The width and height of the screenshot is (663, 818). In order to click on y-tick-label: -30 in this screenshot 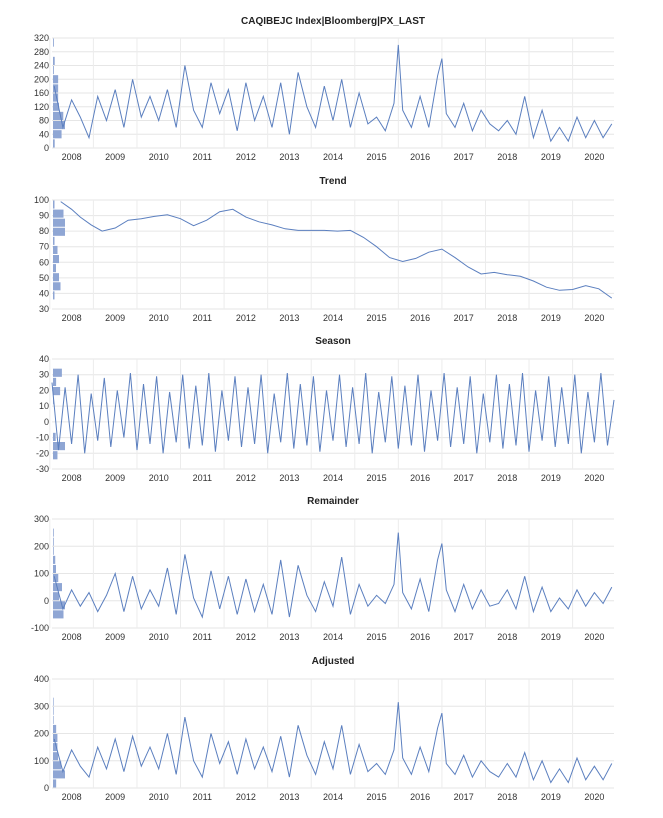, I will do `click(42, 469)`.